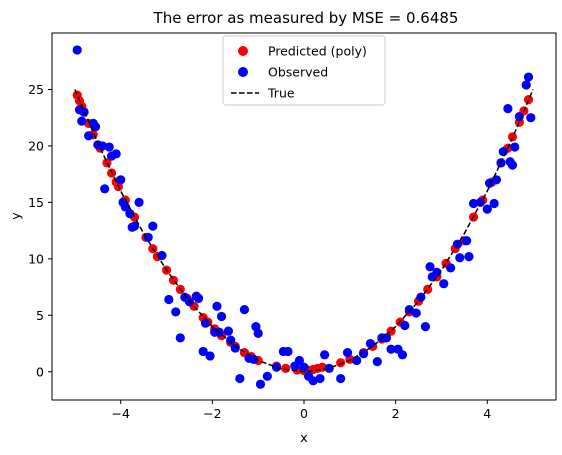  Describe the element at coordinates (304, 413) in the screenshot. I see `x-tick-label: 0` at that location.